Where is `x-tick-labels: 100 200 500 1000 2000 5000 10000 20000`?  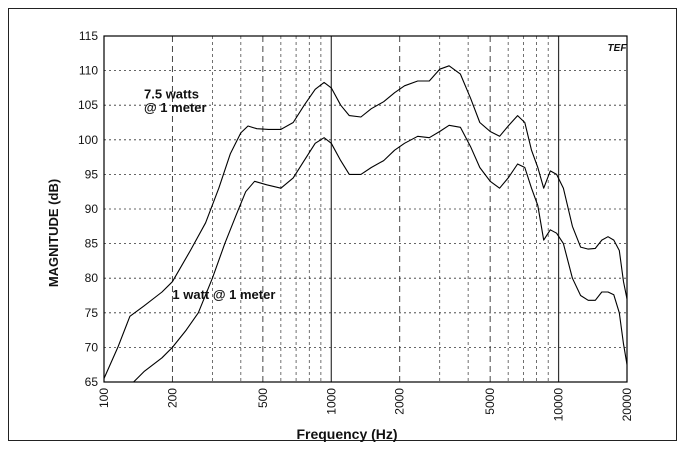 x-tick-labels: 100 200 500 1000 2000 5000 10000 20000 is located at coordinates (365, 405).